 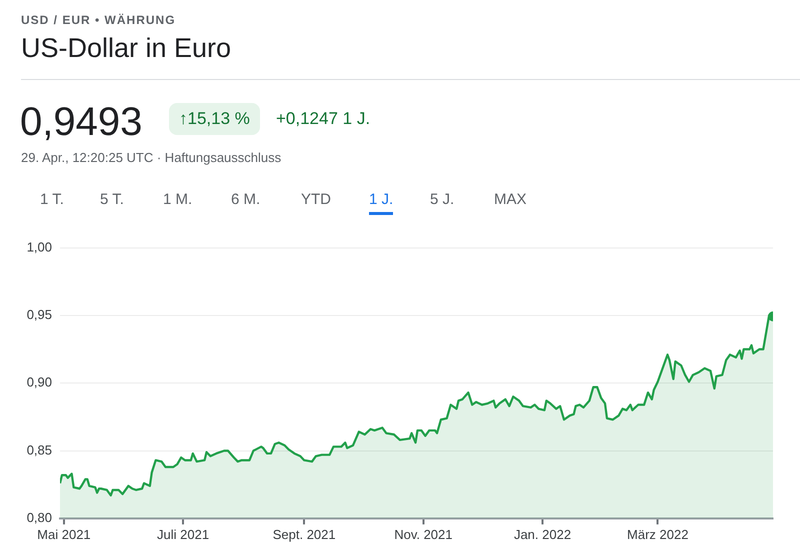 I want to click on text: +0,1247 1 J., so click(x=323, y=119).